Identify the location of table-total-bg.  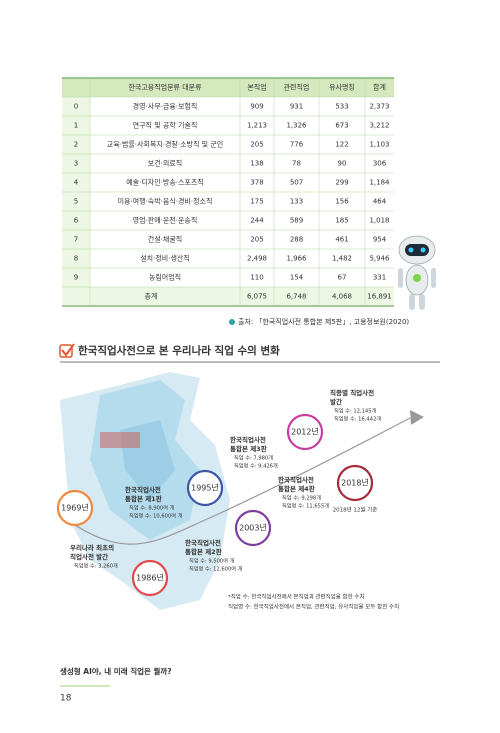
(228, 296).